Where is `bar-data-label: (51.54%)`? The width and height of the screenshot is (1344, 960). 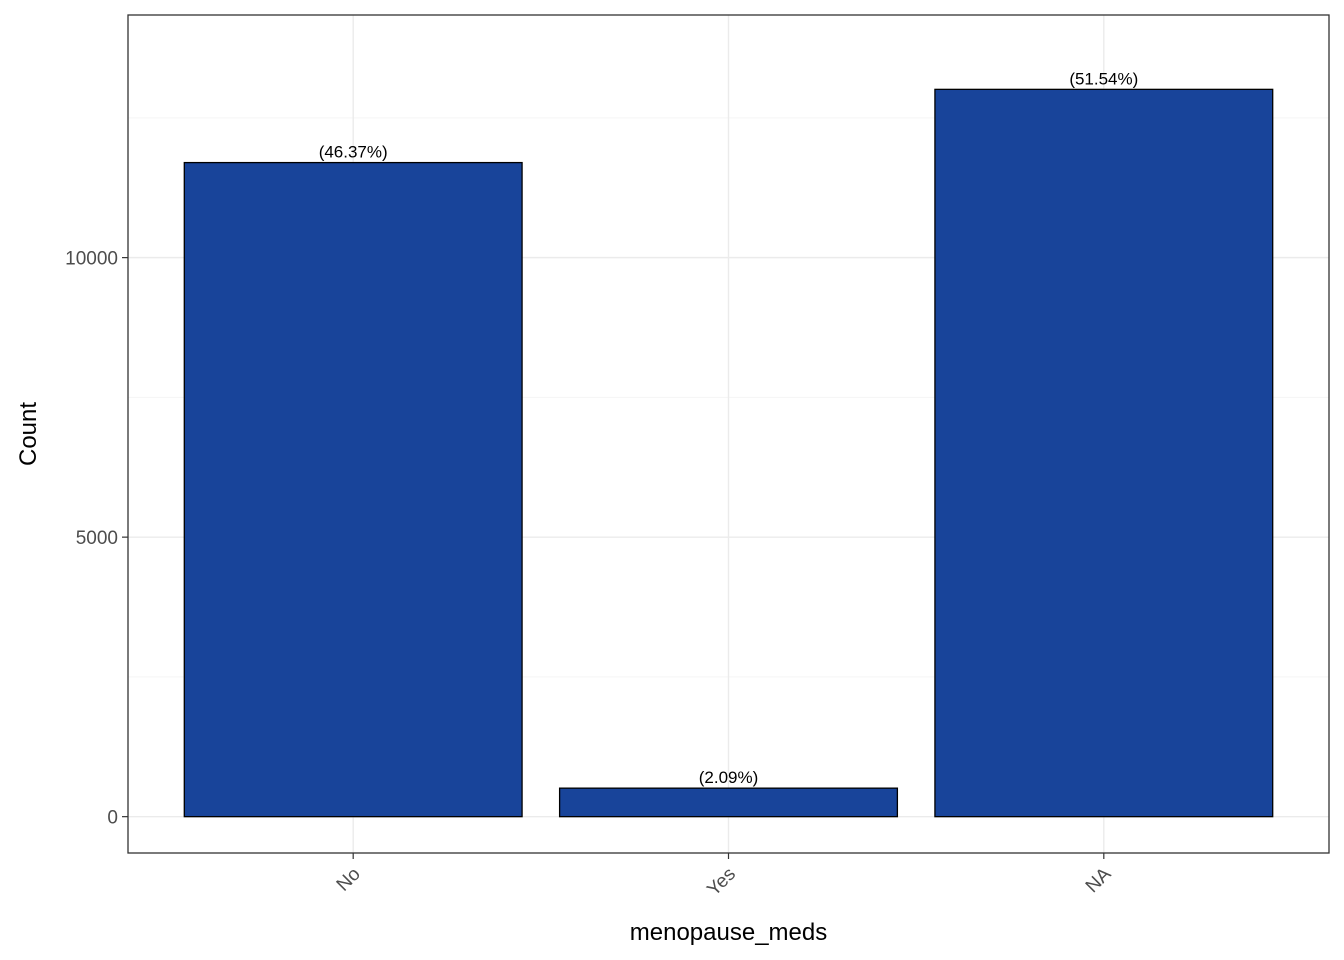 bar-data-label: (51.54%) is located at coordinates (1103, 78).